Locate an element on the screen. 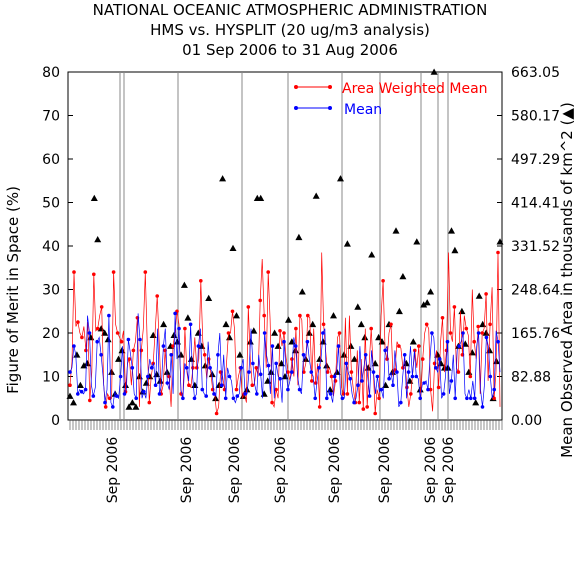  right-y-tick-label-1: 82.88 is located at coordinates (531, 378).